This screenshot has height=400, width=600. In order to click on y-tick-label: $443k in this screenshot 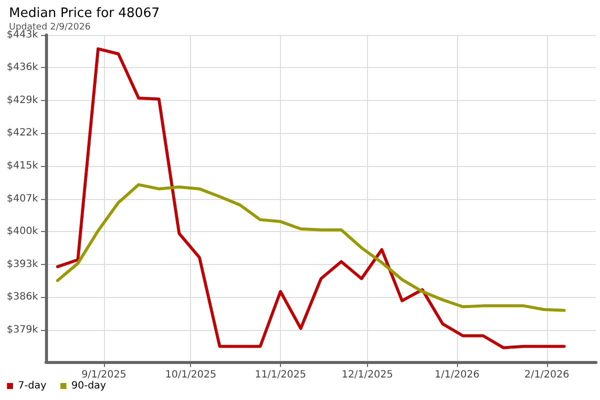, I will do `click(22, 35)`.